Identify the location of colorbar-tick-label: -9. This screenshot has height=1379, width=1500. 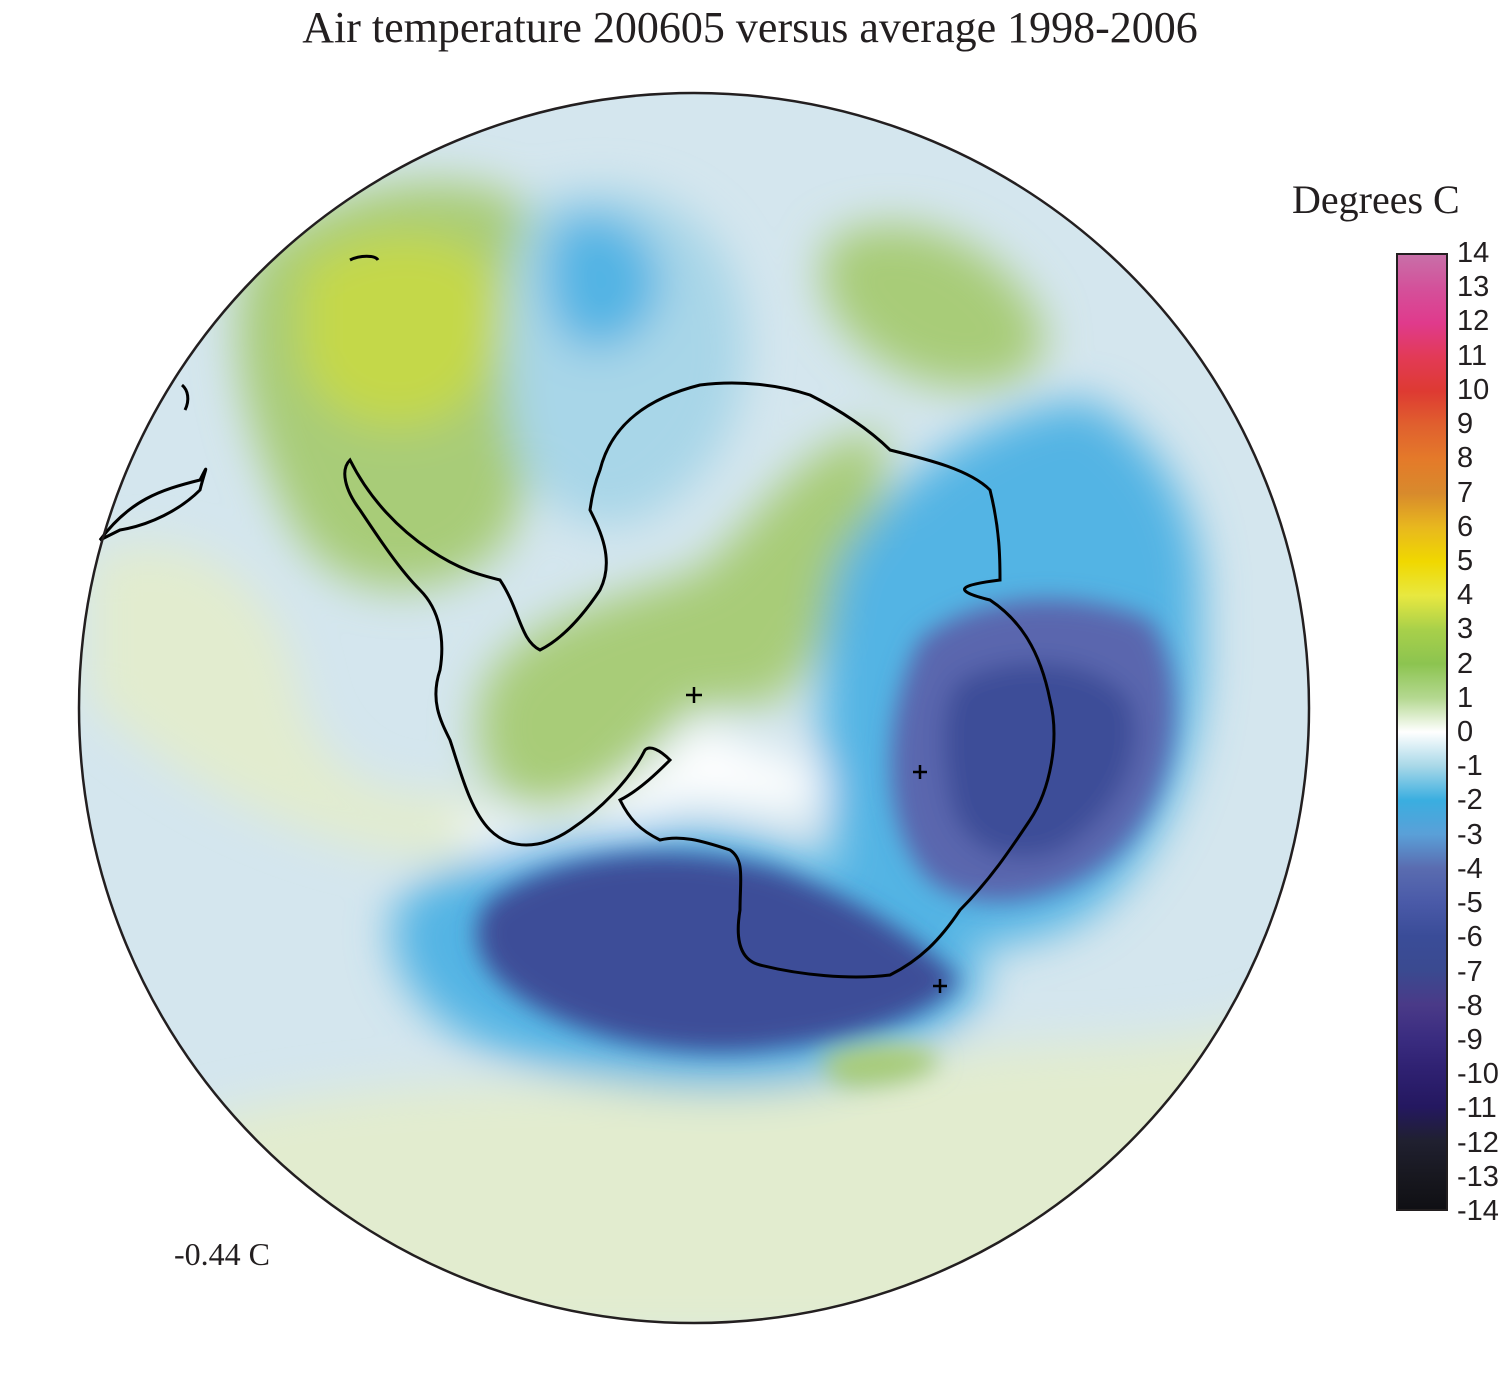
(1470, 1039).